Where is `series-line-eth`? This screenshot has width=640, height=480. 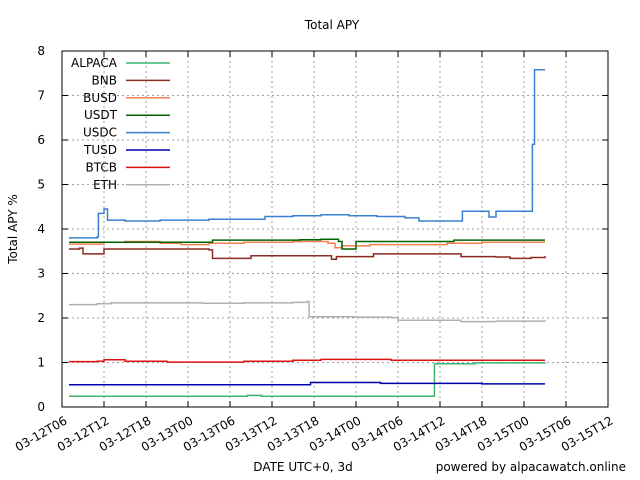 series-line-eth is located at coordinates (307, 311).